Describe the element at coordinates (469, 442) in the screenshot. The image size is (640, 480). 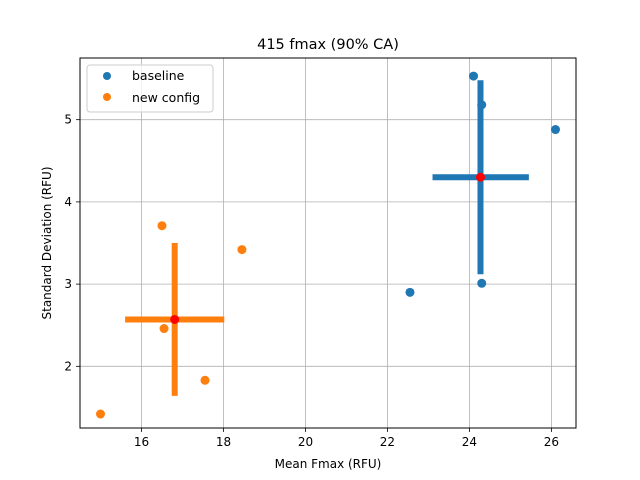
I see `x-tick-label: 24` at that location.